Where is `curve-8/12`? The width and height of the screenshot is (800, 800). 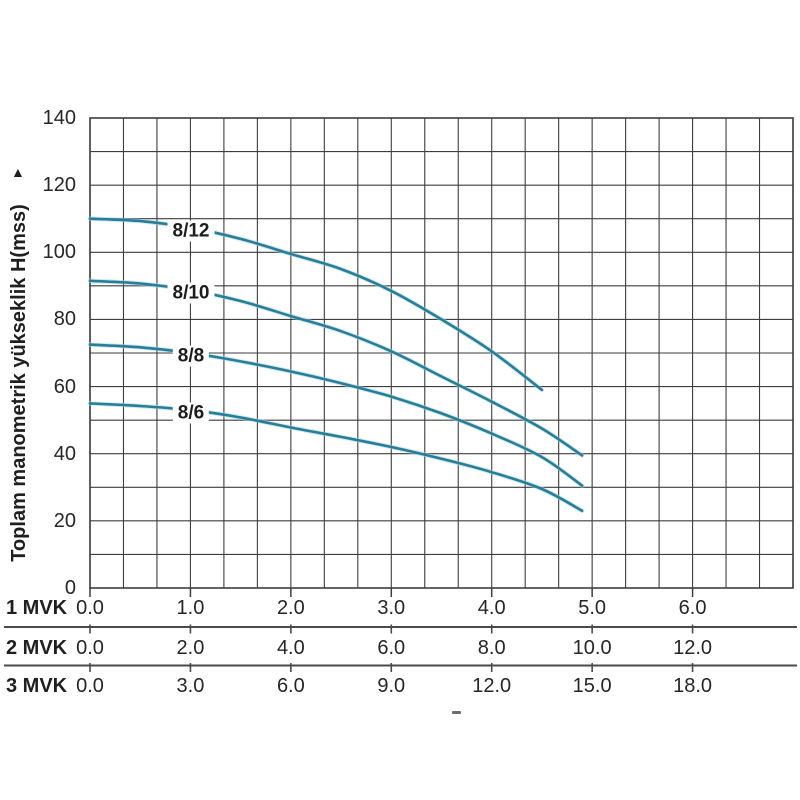 curve-8/12 is located at coordinates (316, 304).